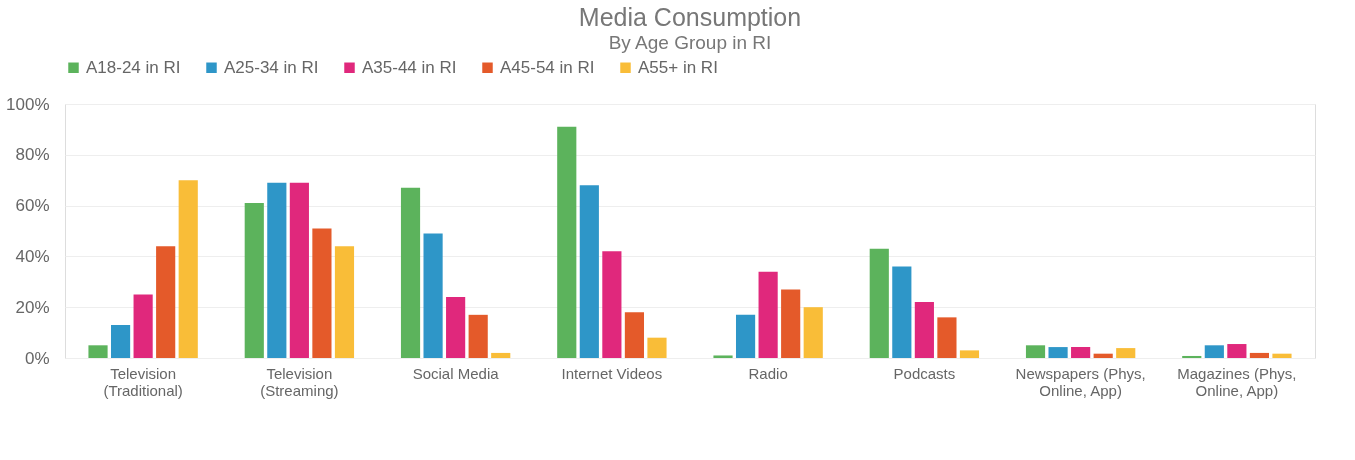  What do you see at coordinates (271, 67) in the screenshot?
I see `legend-label: A25-34 in RI` at bounding box center [271, 67].